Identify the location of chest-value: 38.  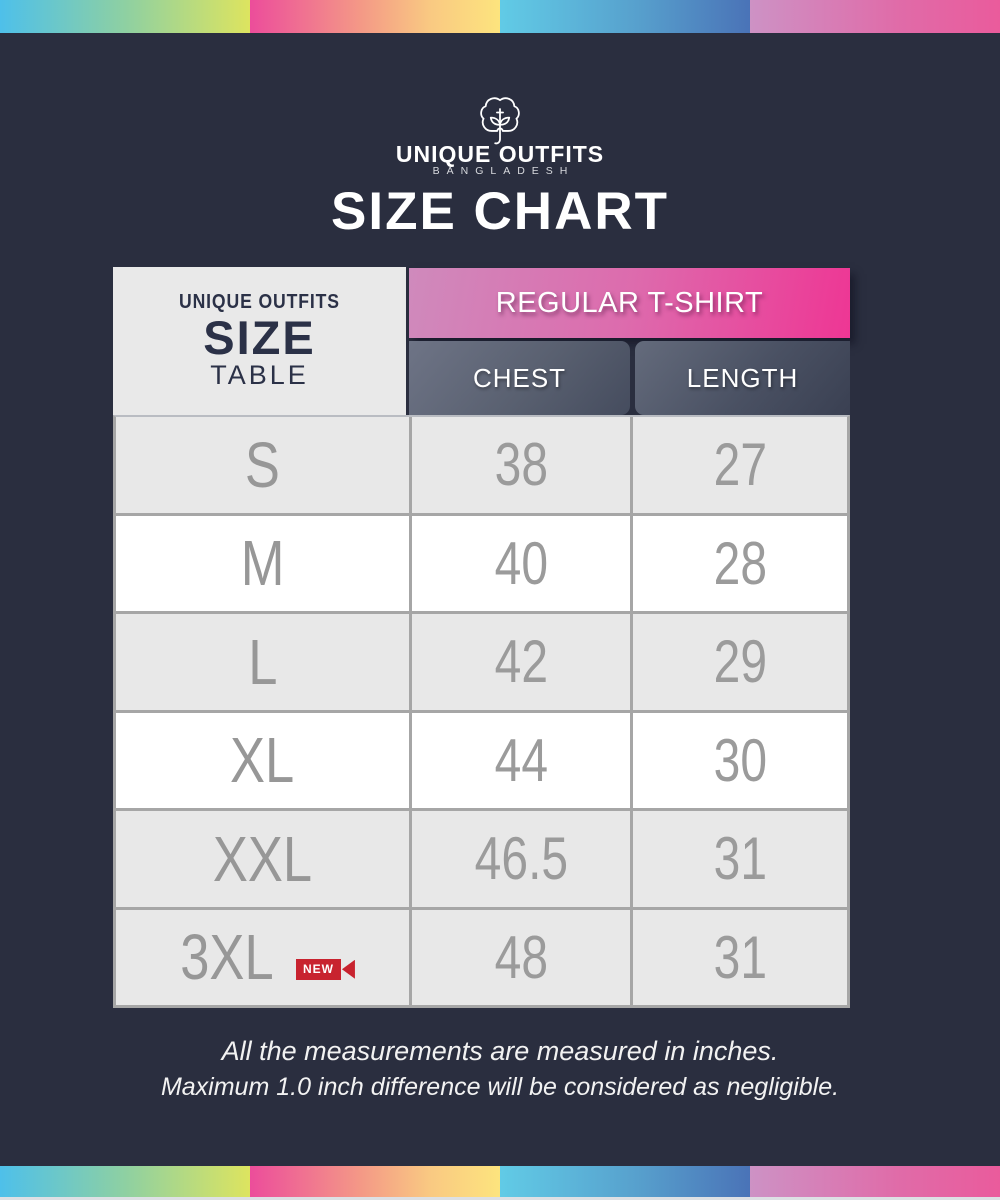
(521, 465).